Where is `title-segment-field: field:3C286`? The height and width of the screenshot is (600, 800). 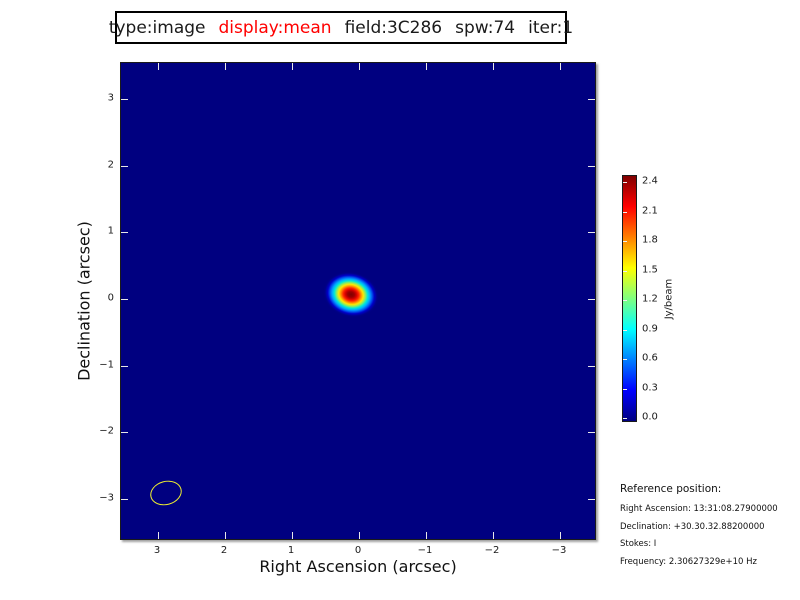
title-segment-field: field:3C286 is located at coordinates (393, 27).